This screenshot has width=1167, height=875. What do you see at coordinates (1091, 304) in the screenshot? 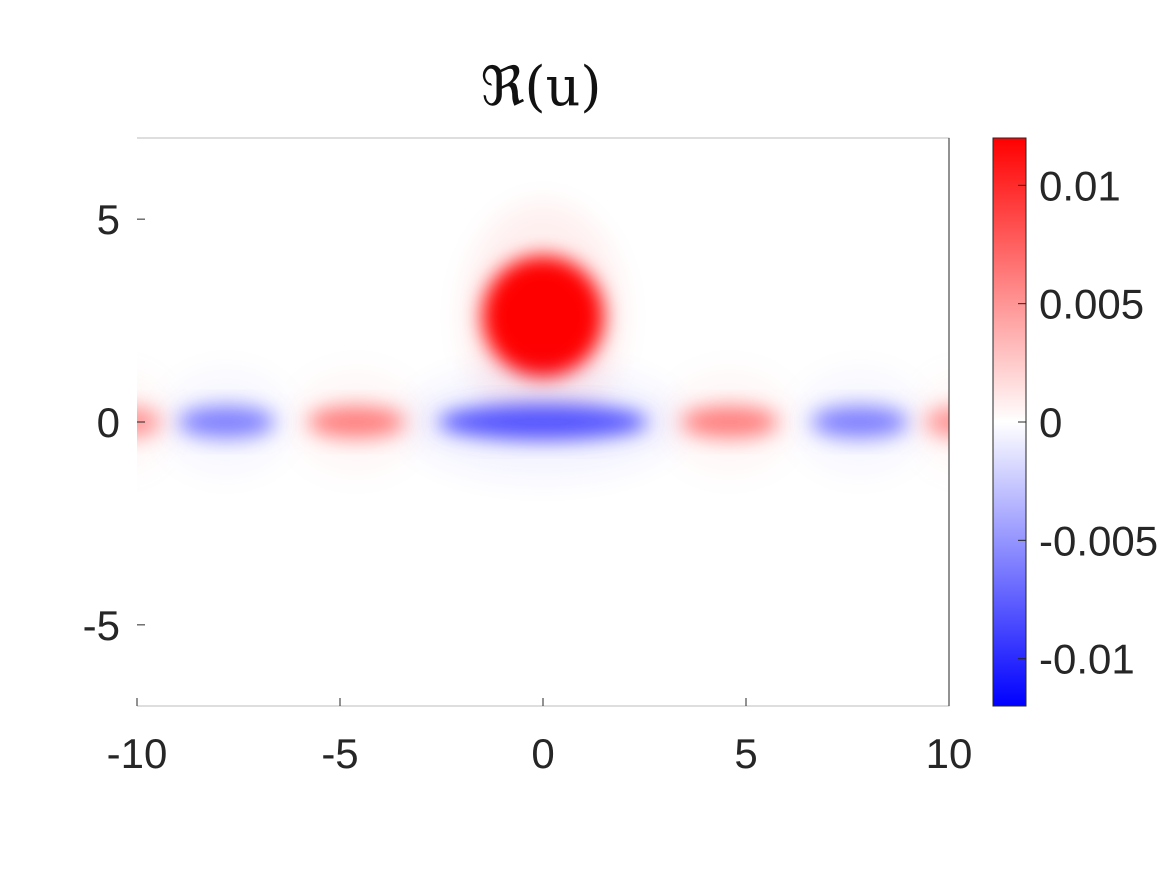
I see `colorbar-tick-label-1: 0.005` at bounding box center [1091, 304].